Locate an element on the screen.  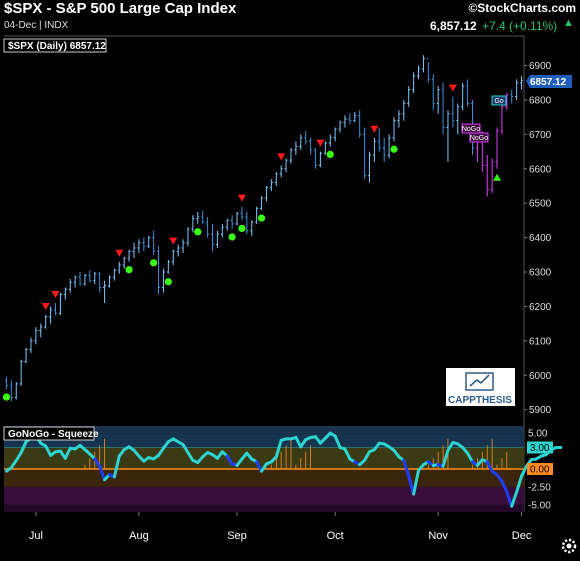
squeeze-value-tag is located at coordinates (540, 447).